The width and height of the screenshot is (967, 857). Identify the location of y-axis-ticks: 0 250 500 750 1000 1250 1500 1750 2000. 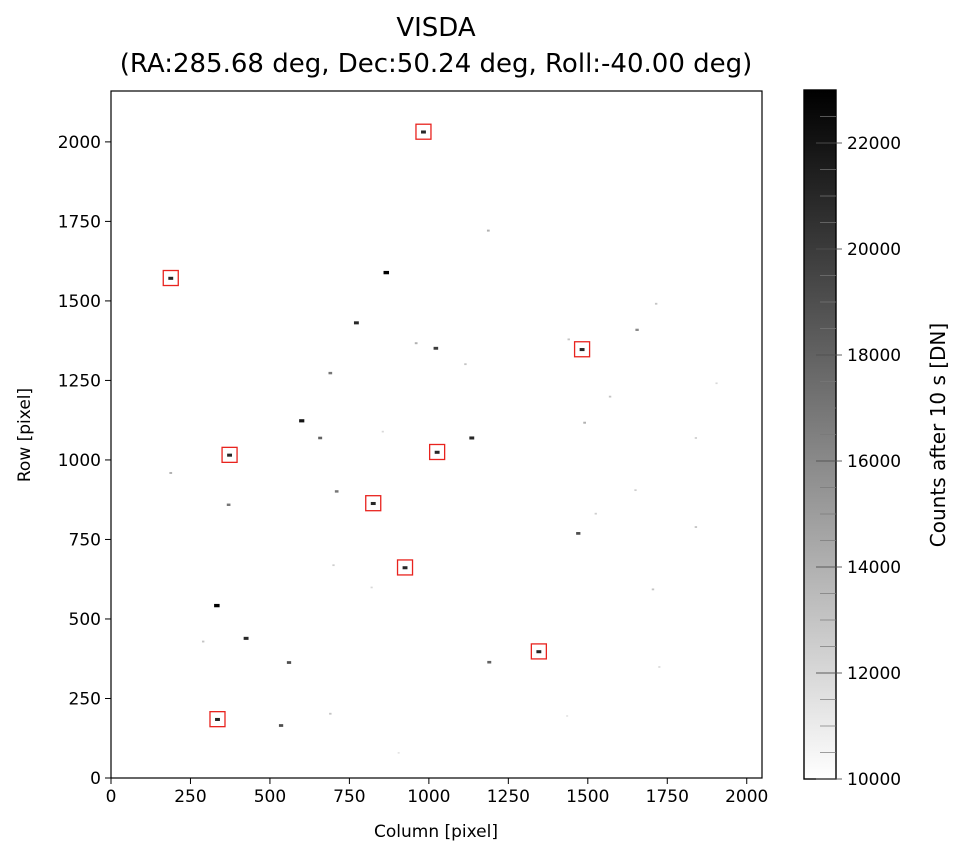
(84, 461).